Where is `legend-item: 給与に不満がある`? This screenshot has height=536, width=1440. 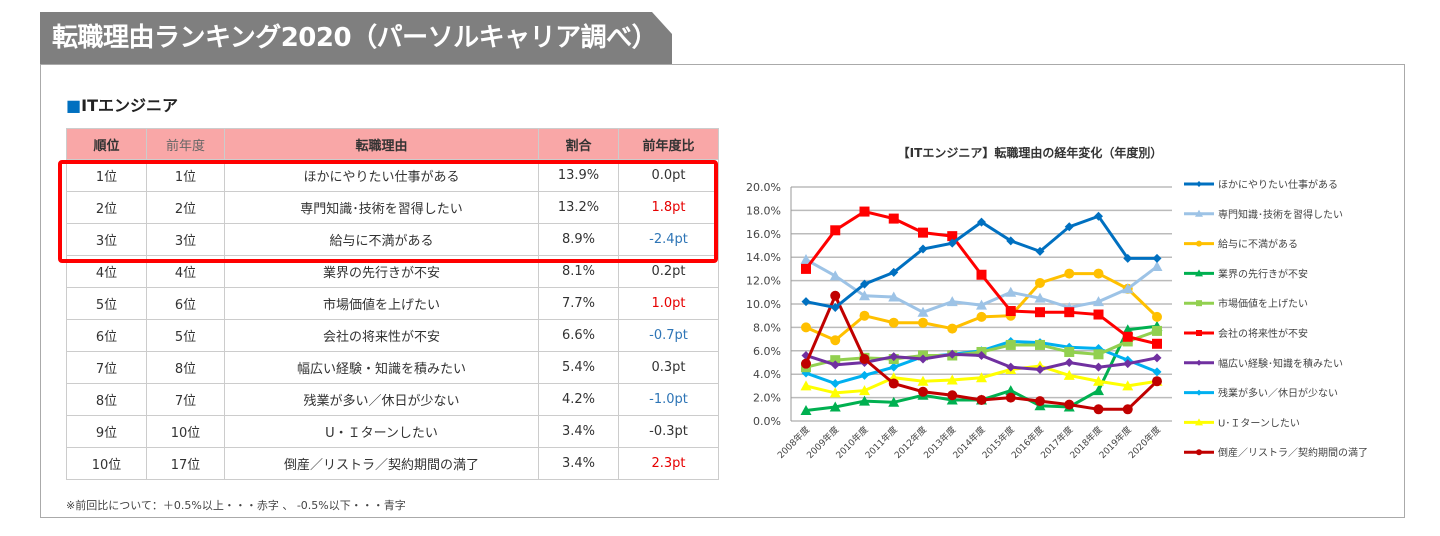 legend-item: 給与に不満がある is located at coordinates (1241, 244).